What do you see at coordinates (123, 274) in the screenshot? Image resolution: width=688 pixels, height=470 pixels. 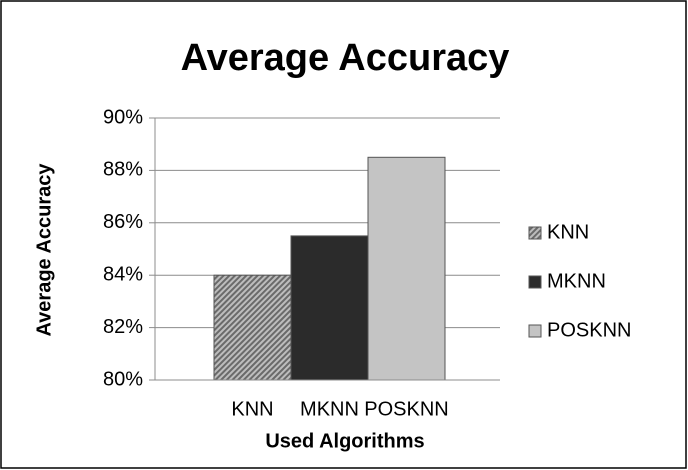 I see `y-tick-label: 84%` at bounding box center [123, 274].